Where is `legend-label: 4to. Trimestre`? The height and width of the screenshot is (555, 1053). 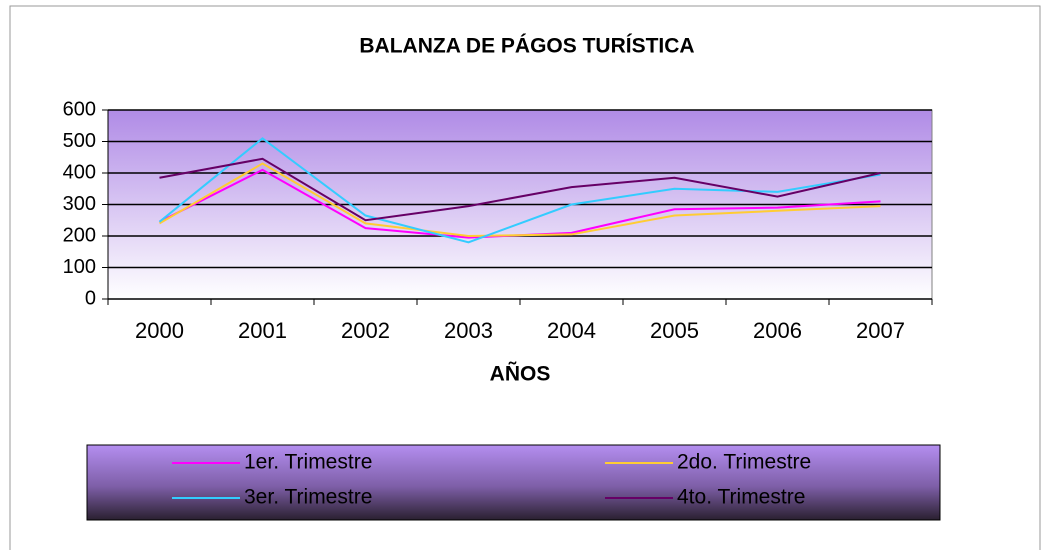 legend-label: 4to. Trimestre is located at coordinates (741, 497).